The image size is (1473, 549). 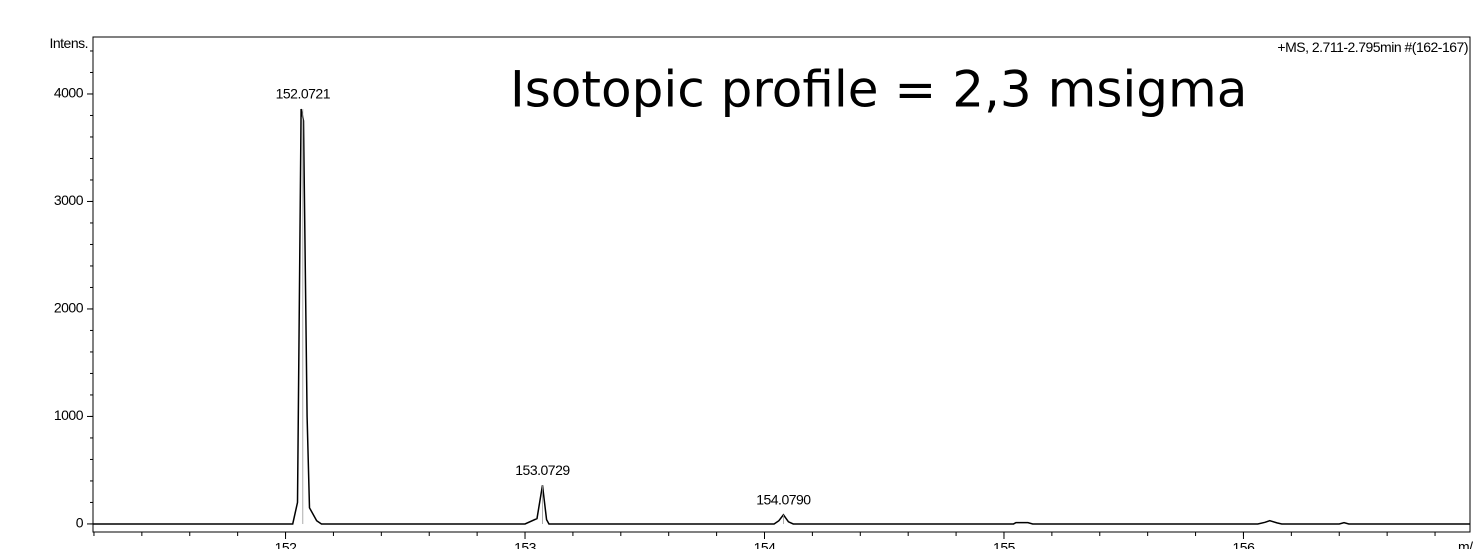 I want to click on peak-label: 152.0721, so click(x=303, y=94).